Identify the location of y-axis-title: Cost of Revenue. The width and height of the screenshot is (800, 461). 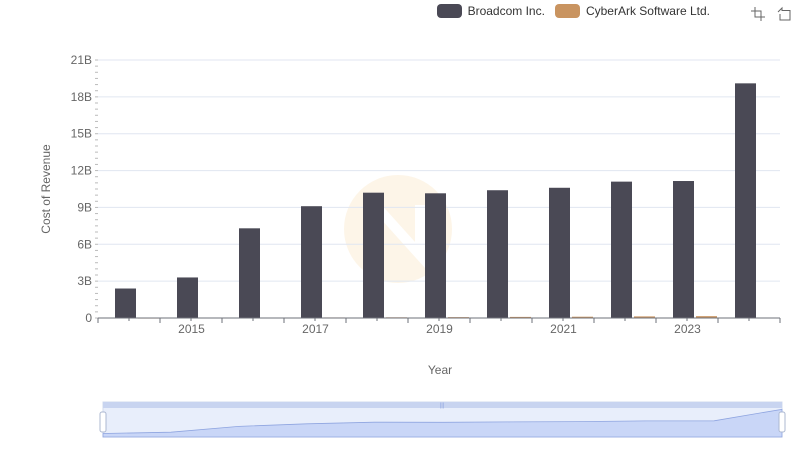
(46, 189).